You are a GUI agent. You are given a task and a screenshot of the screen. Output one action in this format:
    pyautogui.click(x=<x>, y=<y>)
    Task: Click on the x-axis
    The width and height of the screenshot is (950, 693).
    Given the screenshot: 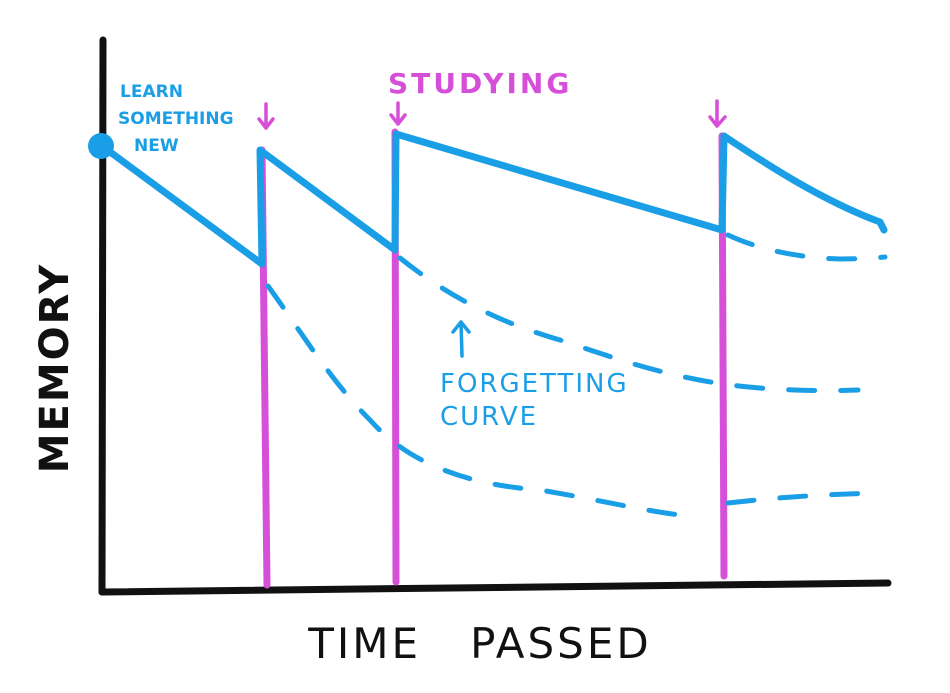 What is the action you would take?
    pyautogui.click(x=495, y=587)
    